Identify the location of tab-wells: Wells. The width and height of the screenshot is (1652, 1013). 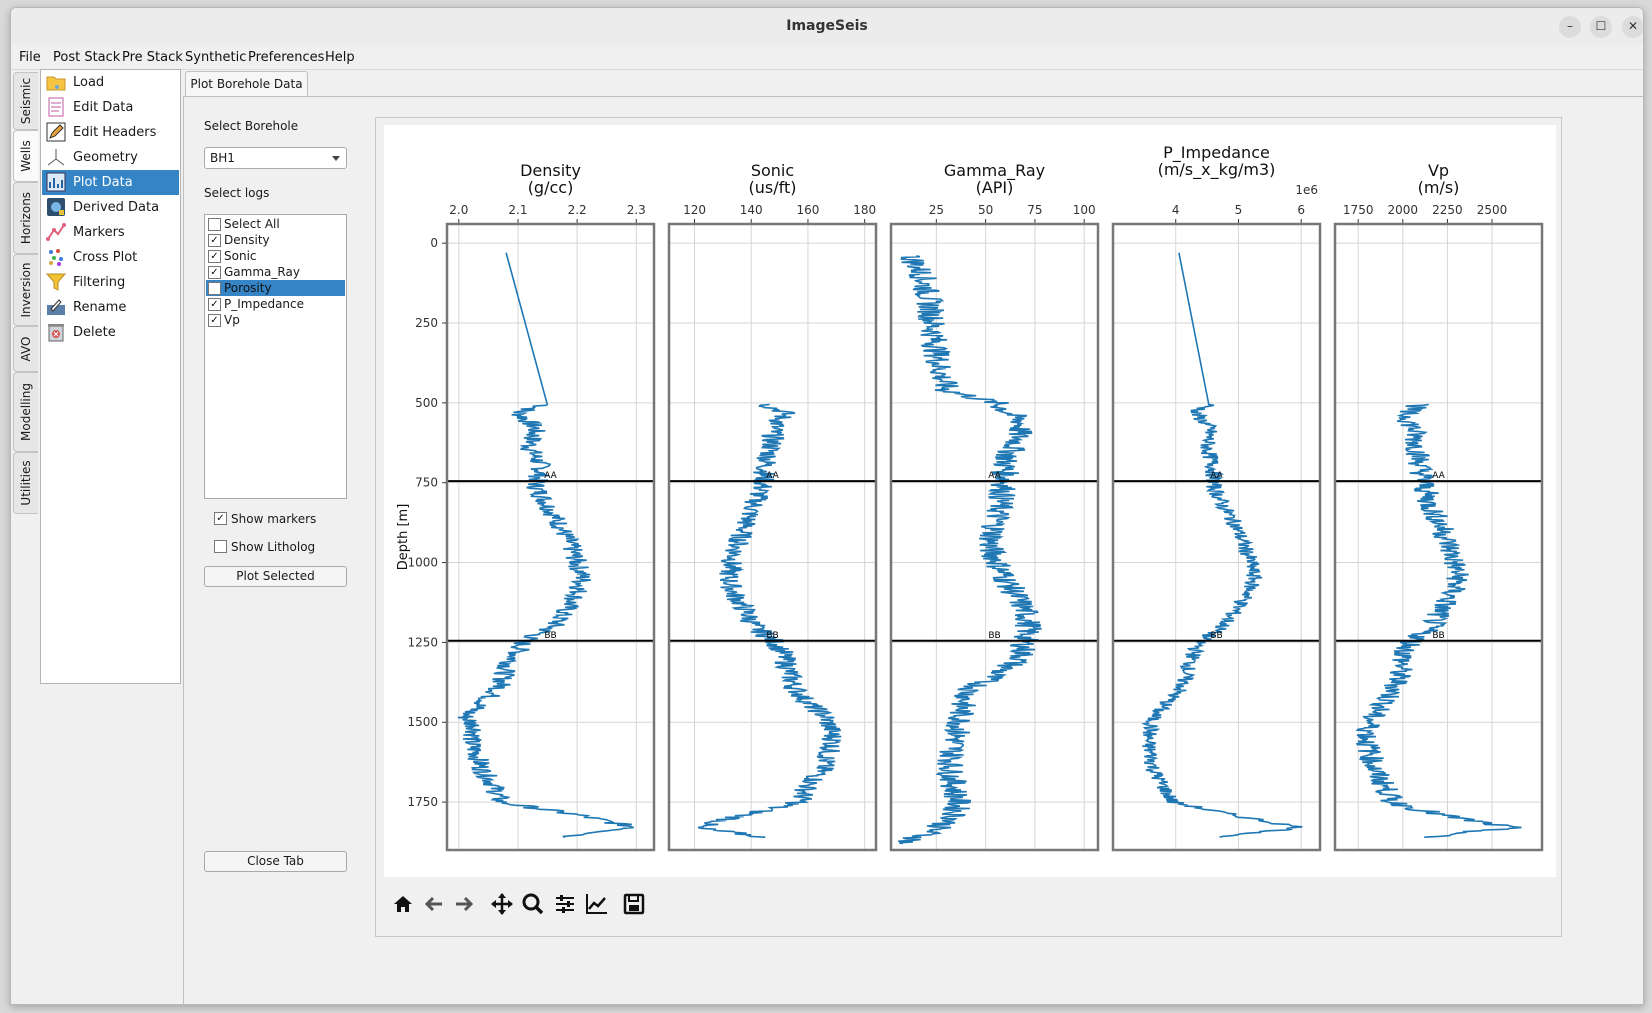
(25, 156).